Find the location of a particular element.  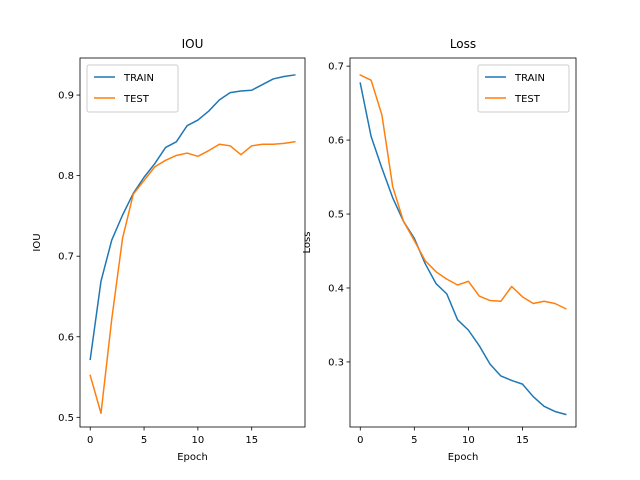

loss-x-tick-label: 5 is located at coordinates (414, 440).